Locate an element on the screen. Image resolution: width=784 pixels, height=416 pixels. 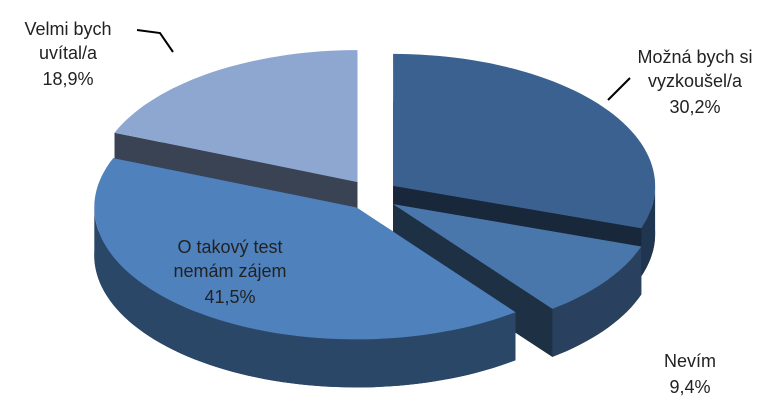
value-label: 30,2% is located at coordinates (694, 107).